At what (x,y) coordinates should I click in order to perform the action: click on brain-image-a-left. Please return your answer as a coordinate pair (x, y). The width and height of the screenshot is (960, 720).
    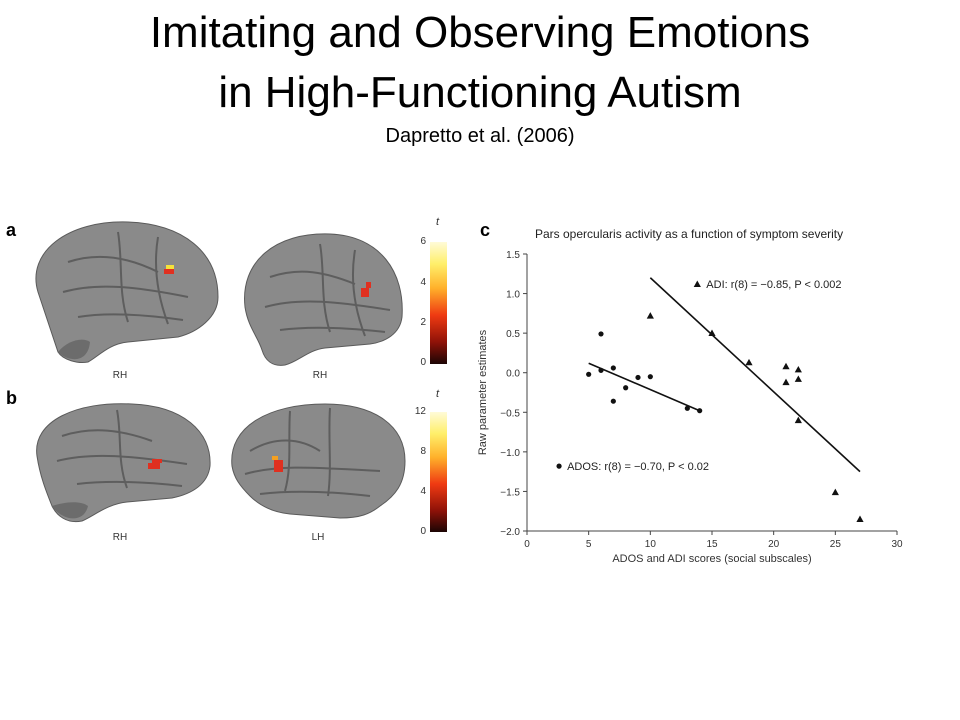
    Looking at the image, I should click on (127, 292).